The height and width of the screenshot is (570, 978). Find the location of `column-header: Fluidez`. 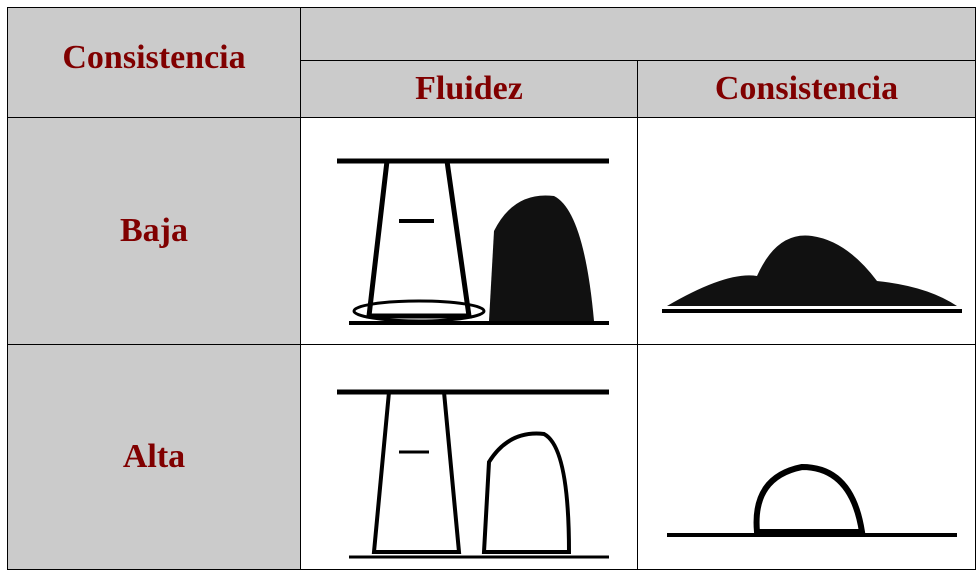

column-header: Fluidez is located at coordinates (469, 89).